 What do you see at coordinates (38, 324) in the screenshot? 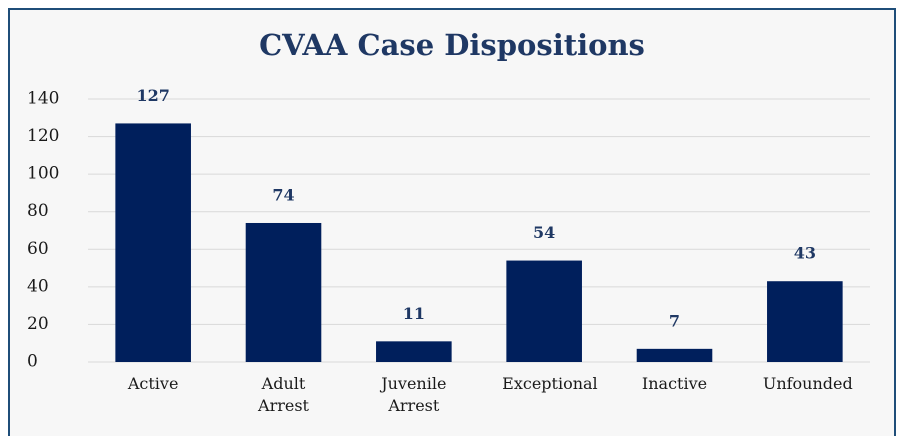
I see `y-tick-label: 20` at bounding box center [38, 324].